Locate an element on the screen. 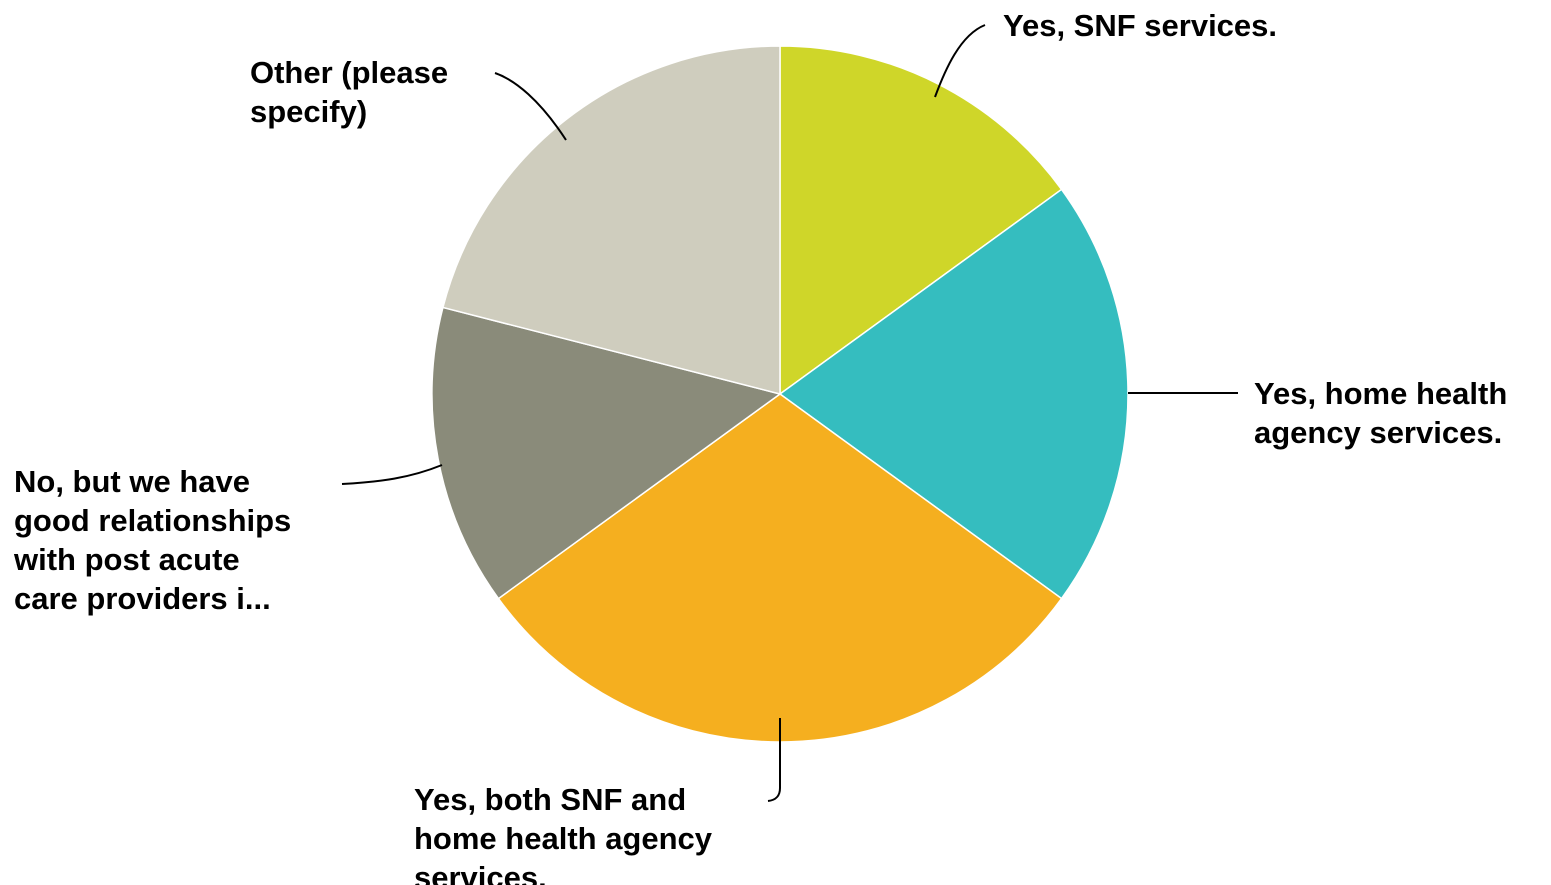  slice-label-no-but-line-1: No, but we have is located at coordinates (132, 481).